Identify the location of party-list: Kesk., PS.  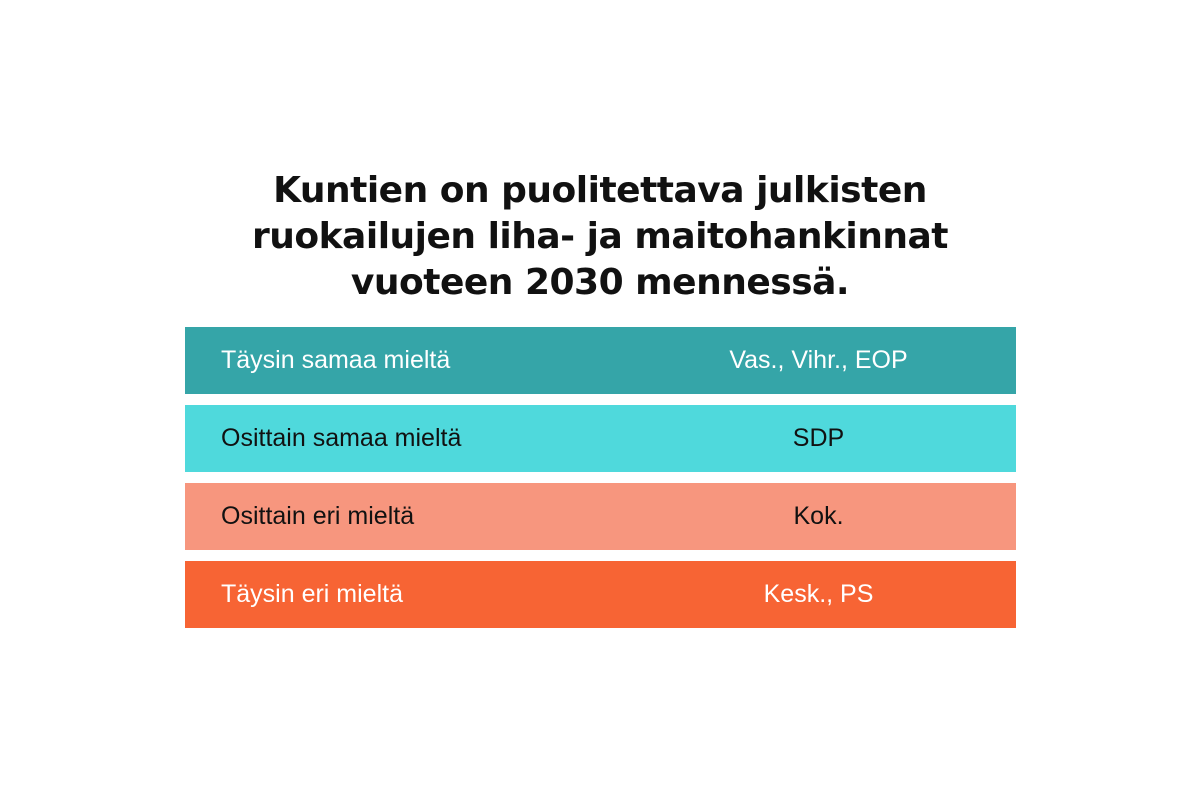
(818, 594).